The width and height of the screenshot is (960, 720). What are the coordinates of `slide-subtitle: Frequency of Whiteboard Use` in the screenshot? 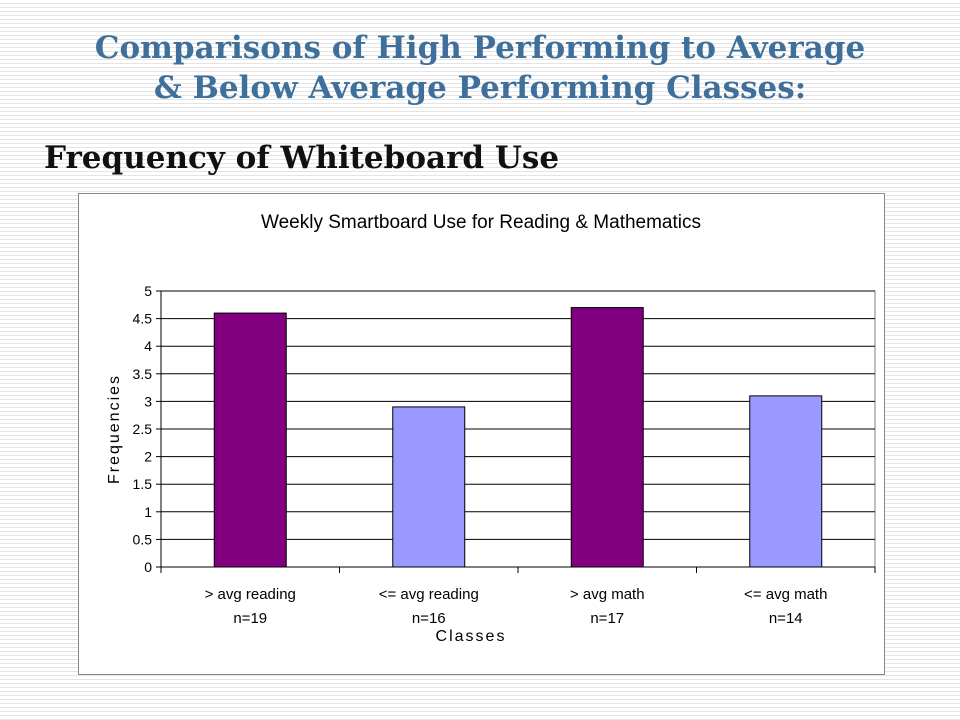 It's located at (302, 158).